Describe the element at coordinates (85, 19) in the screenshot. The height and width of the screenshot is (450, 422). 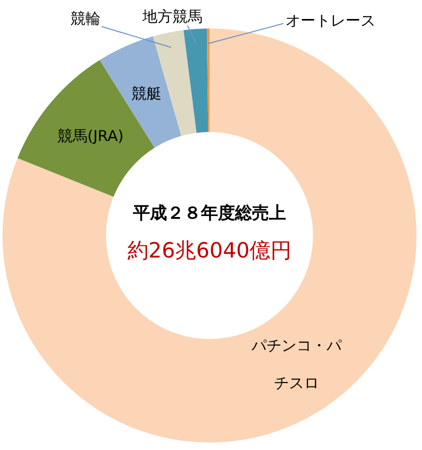
I see `slice-label: 競輪` at that location.